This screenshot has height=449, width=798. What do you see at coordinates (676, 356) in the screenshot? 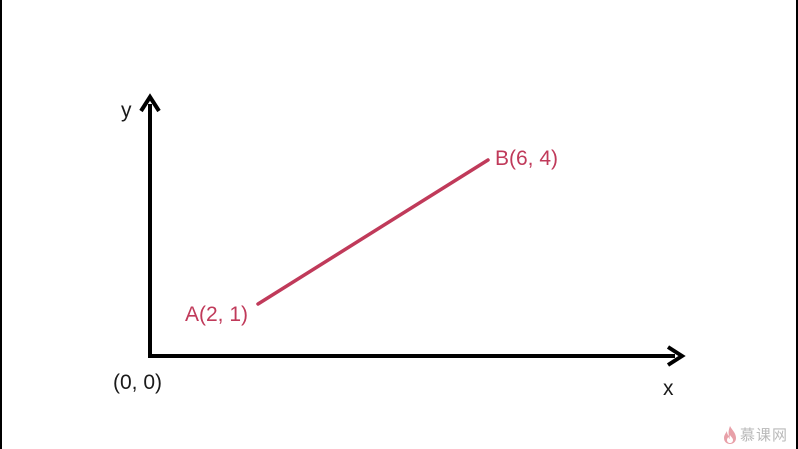
I see `x-axis-arrowhead` at bounding box center [676, 356].